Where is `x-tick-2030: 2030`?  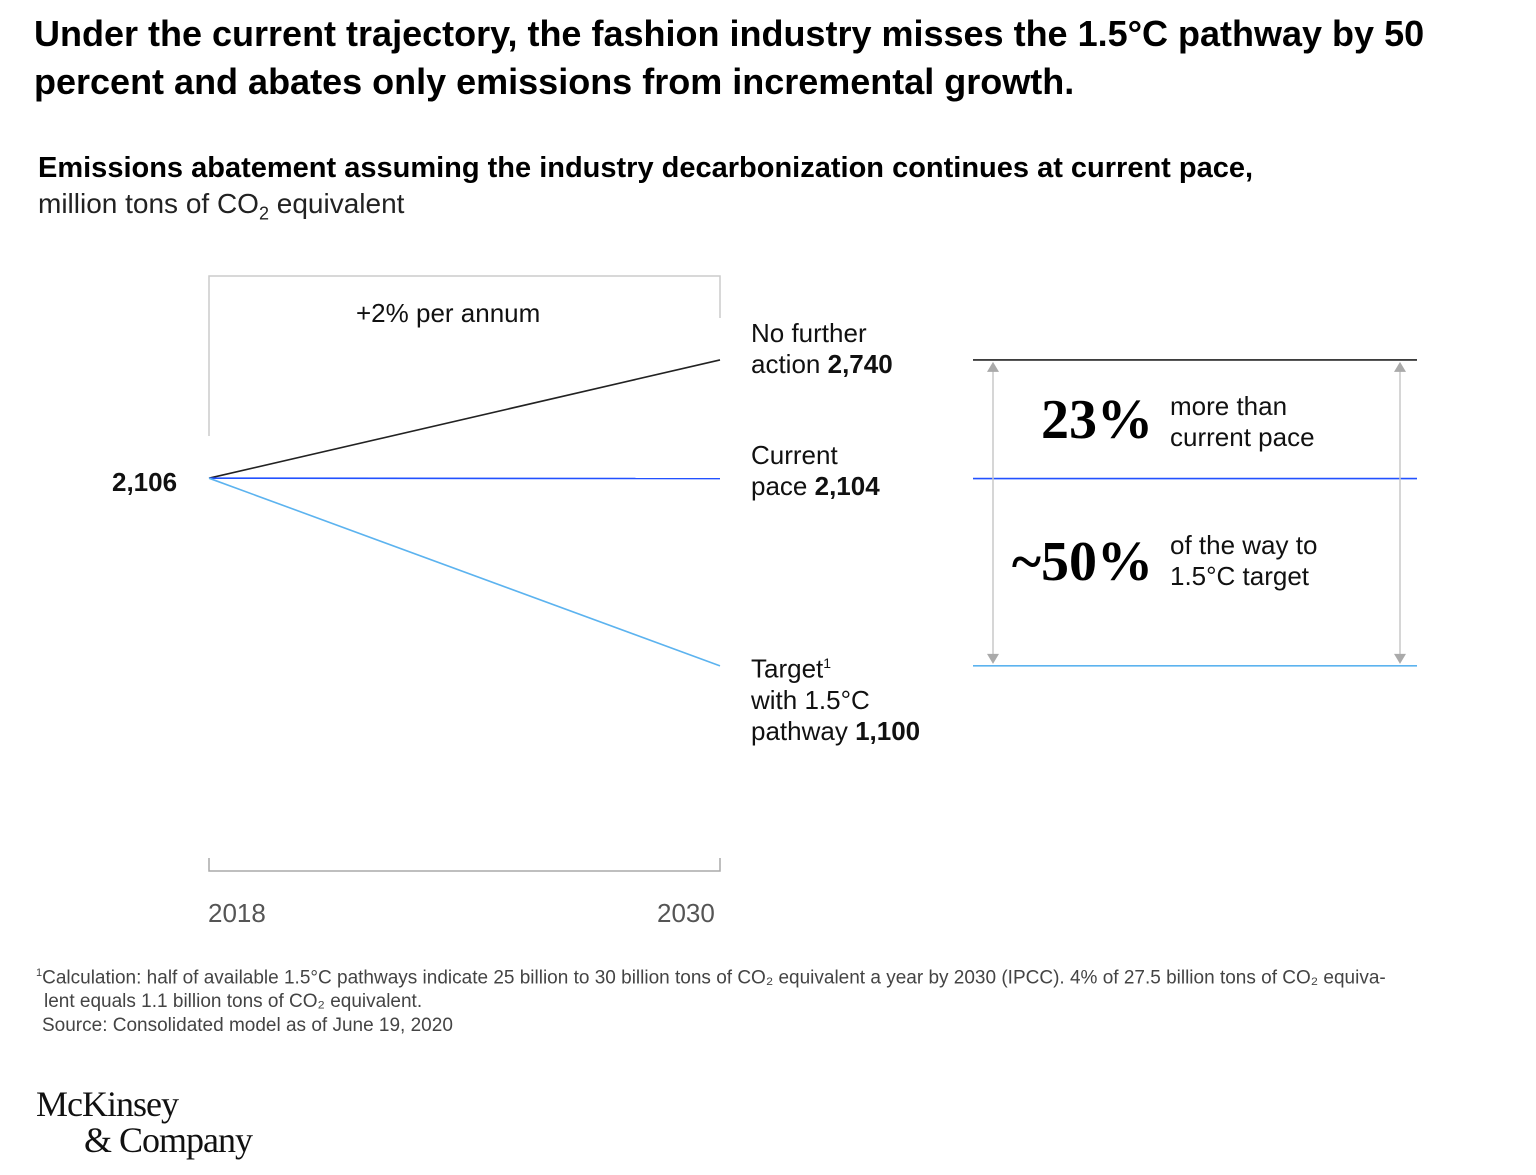
x-tick-2030: 2030 is located at coordinates (686, 913).